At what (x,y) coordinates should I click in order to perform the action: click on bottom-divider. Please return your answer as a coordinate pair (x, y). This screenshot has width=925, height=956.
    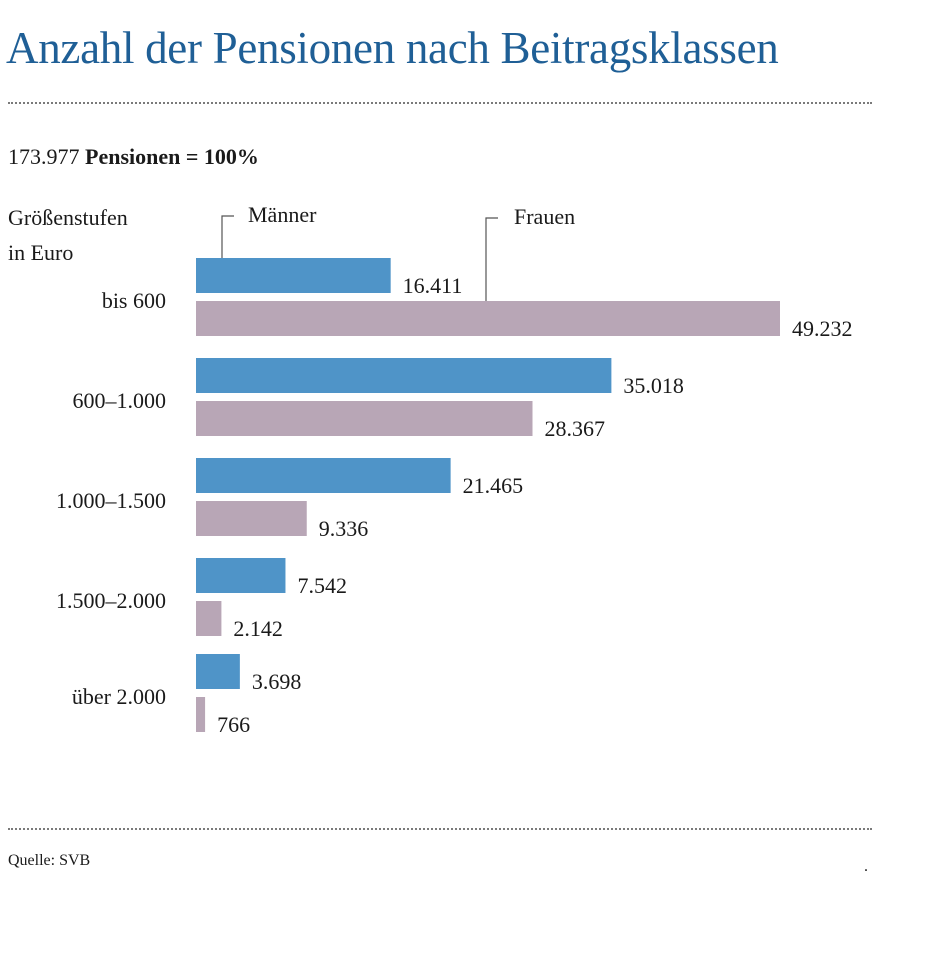
    Looking at the image, I should click on (440, 829).